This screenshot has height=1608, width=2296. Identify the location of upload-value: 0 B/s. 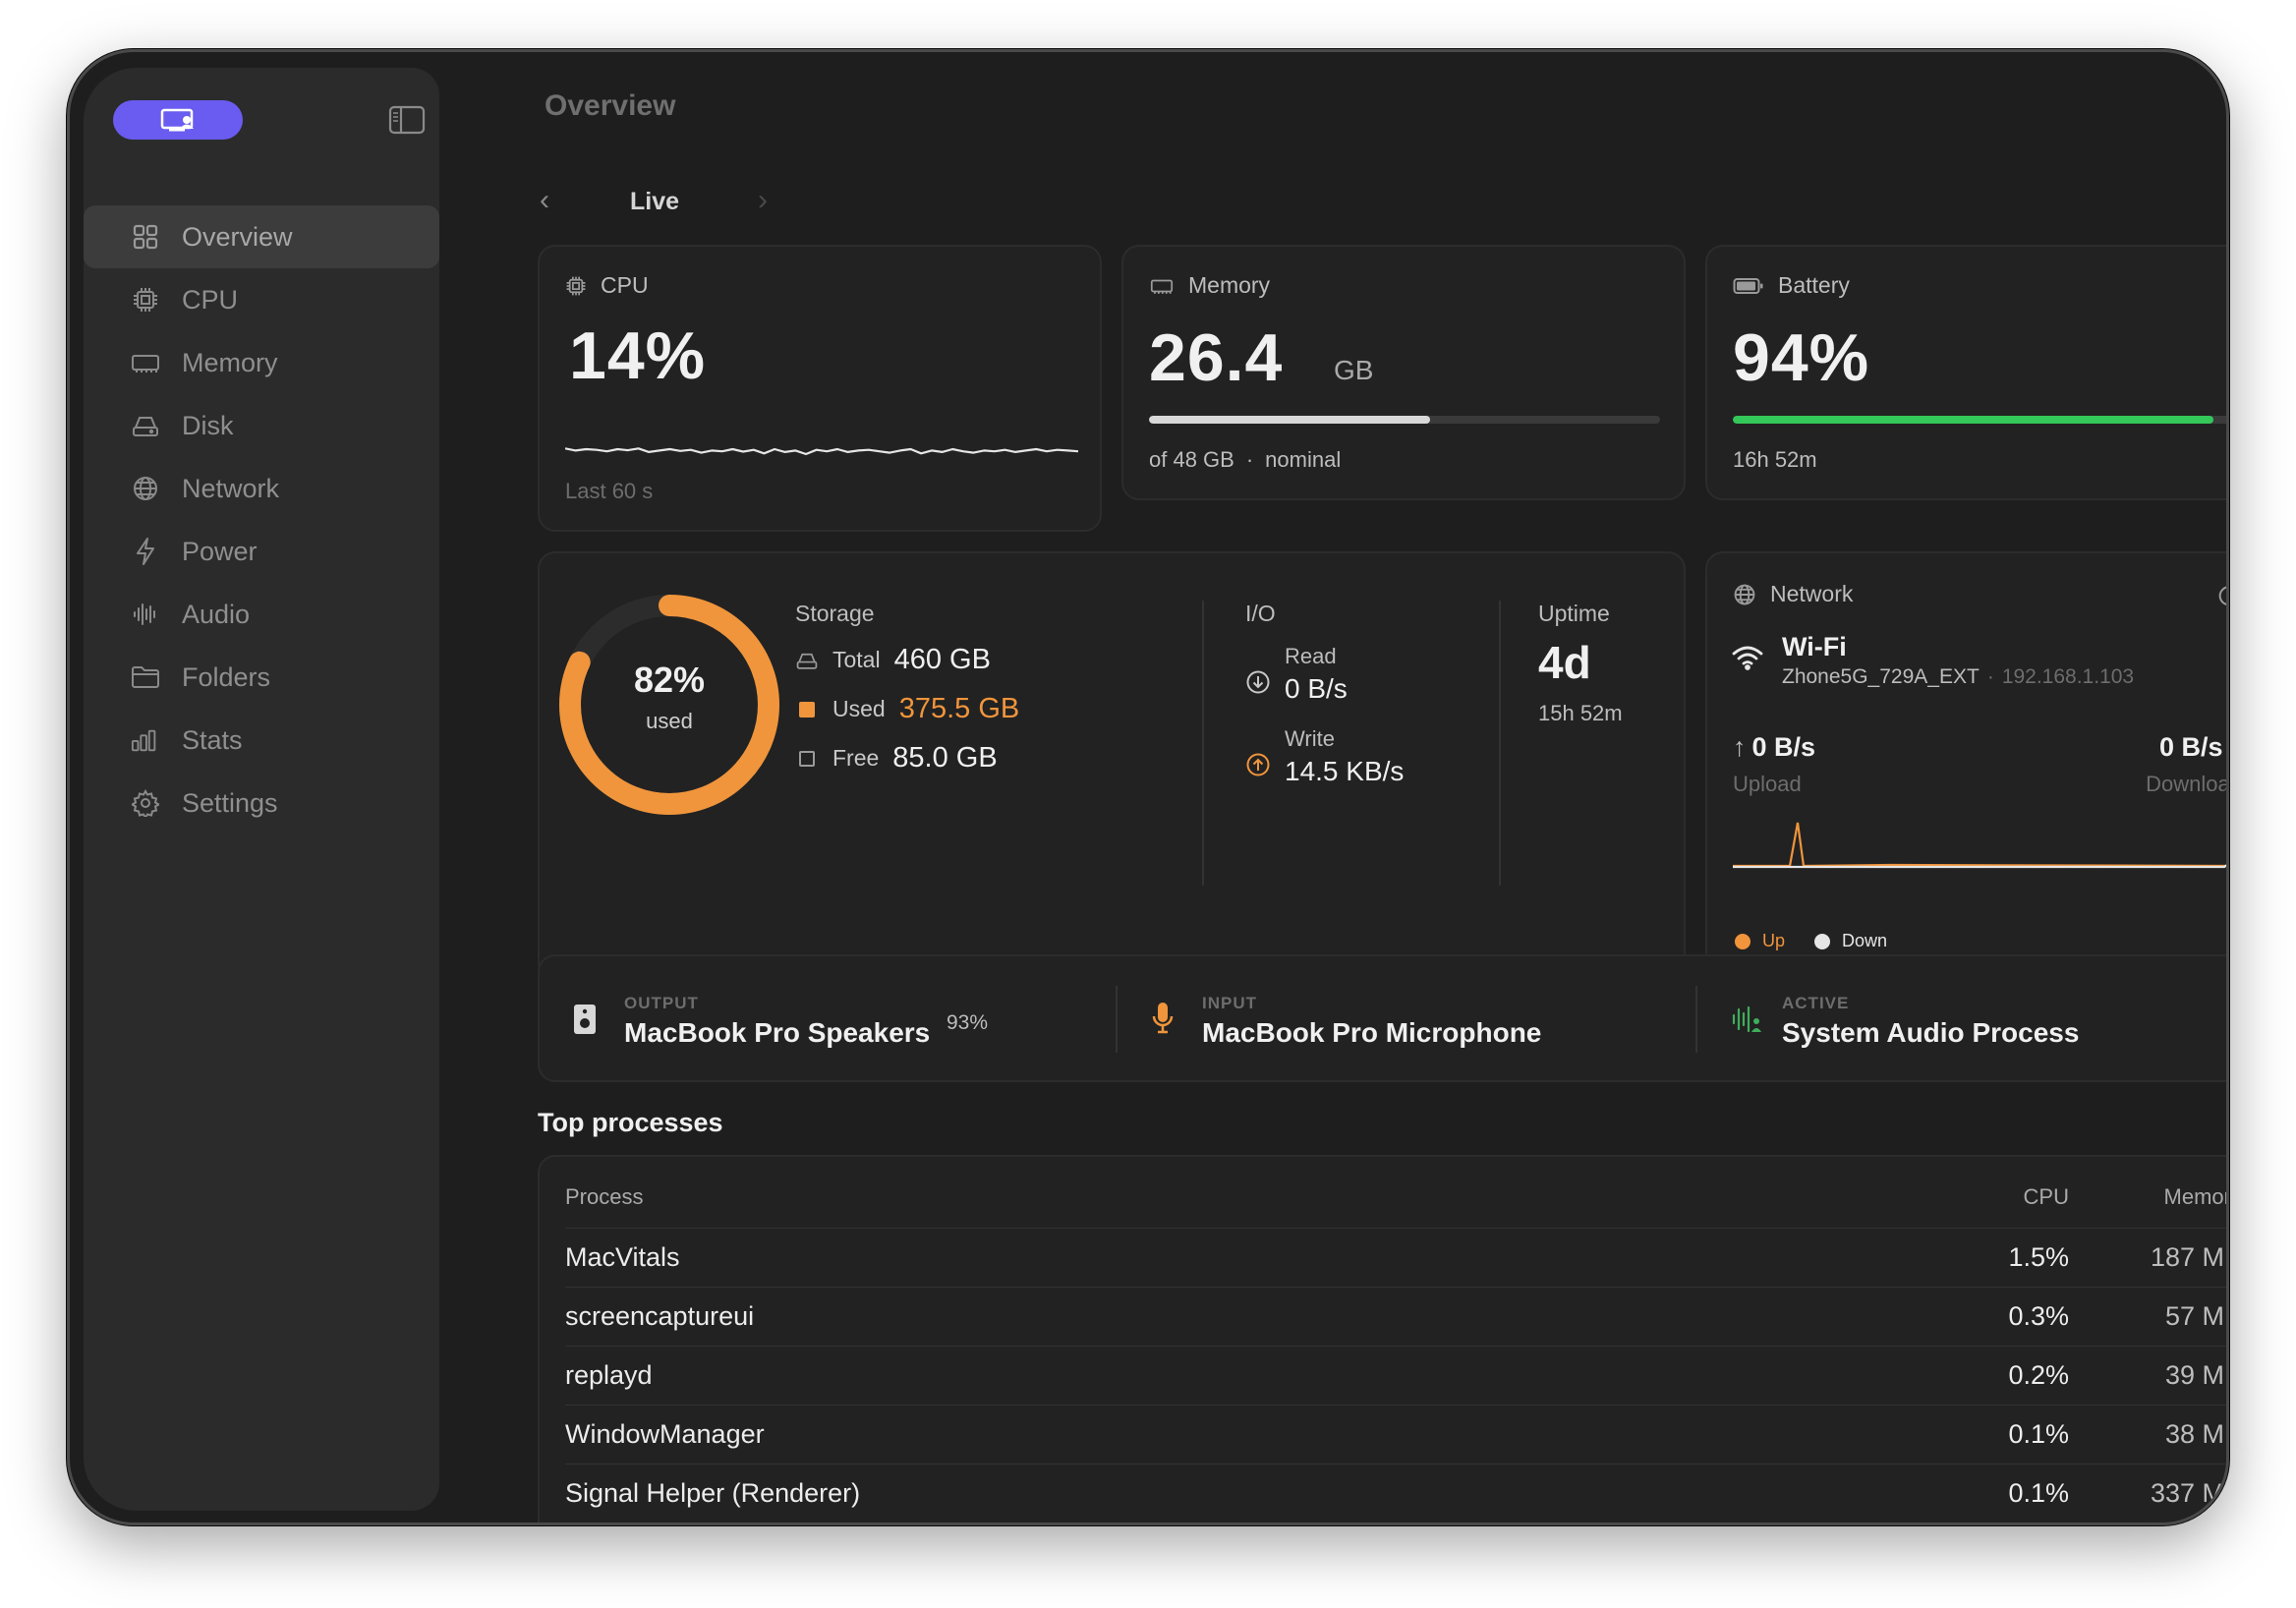
(1784, 747).